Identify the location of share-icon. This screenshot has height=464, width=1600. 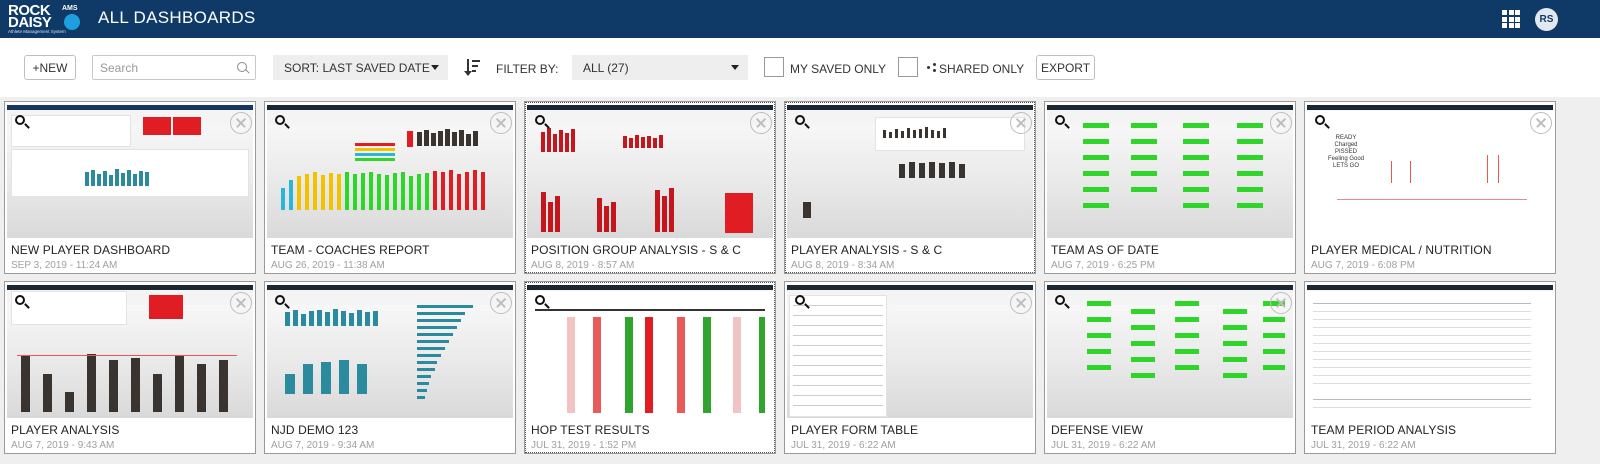
(931, 67).